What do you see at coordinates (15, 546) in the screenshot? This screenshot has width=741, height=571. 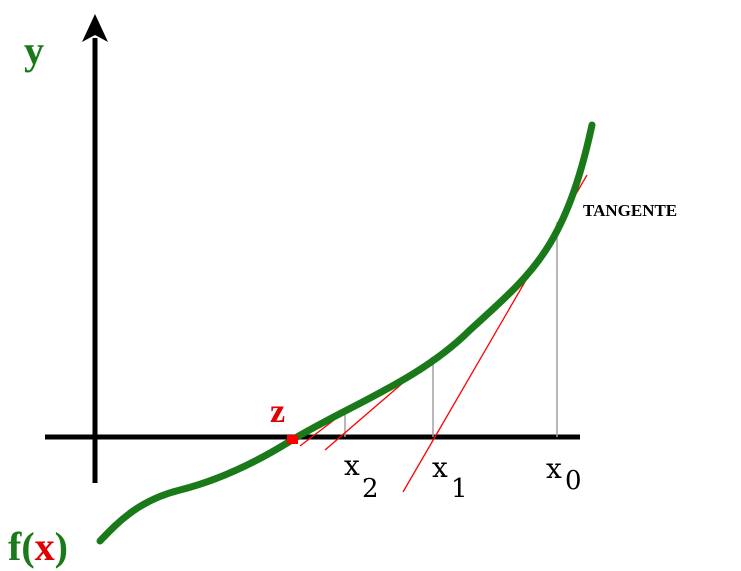 I see `function-label-f: f` at bounding box center [15, 546].